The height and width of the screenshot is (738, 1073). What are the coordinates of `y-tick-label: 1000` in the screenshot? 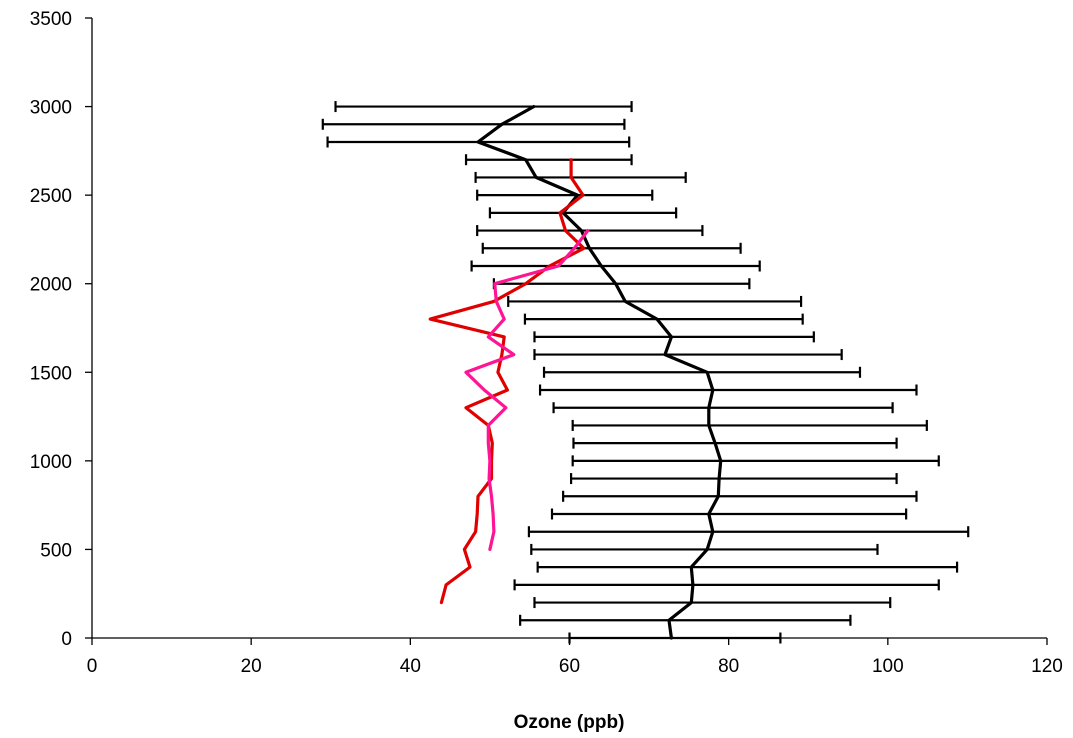 It's located at (51, 462).